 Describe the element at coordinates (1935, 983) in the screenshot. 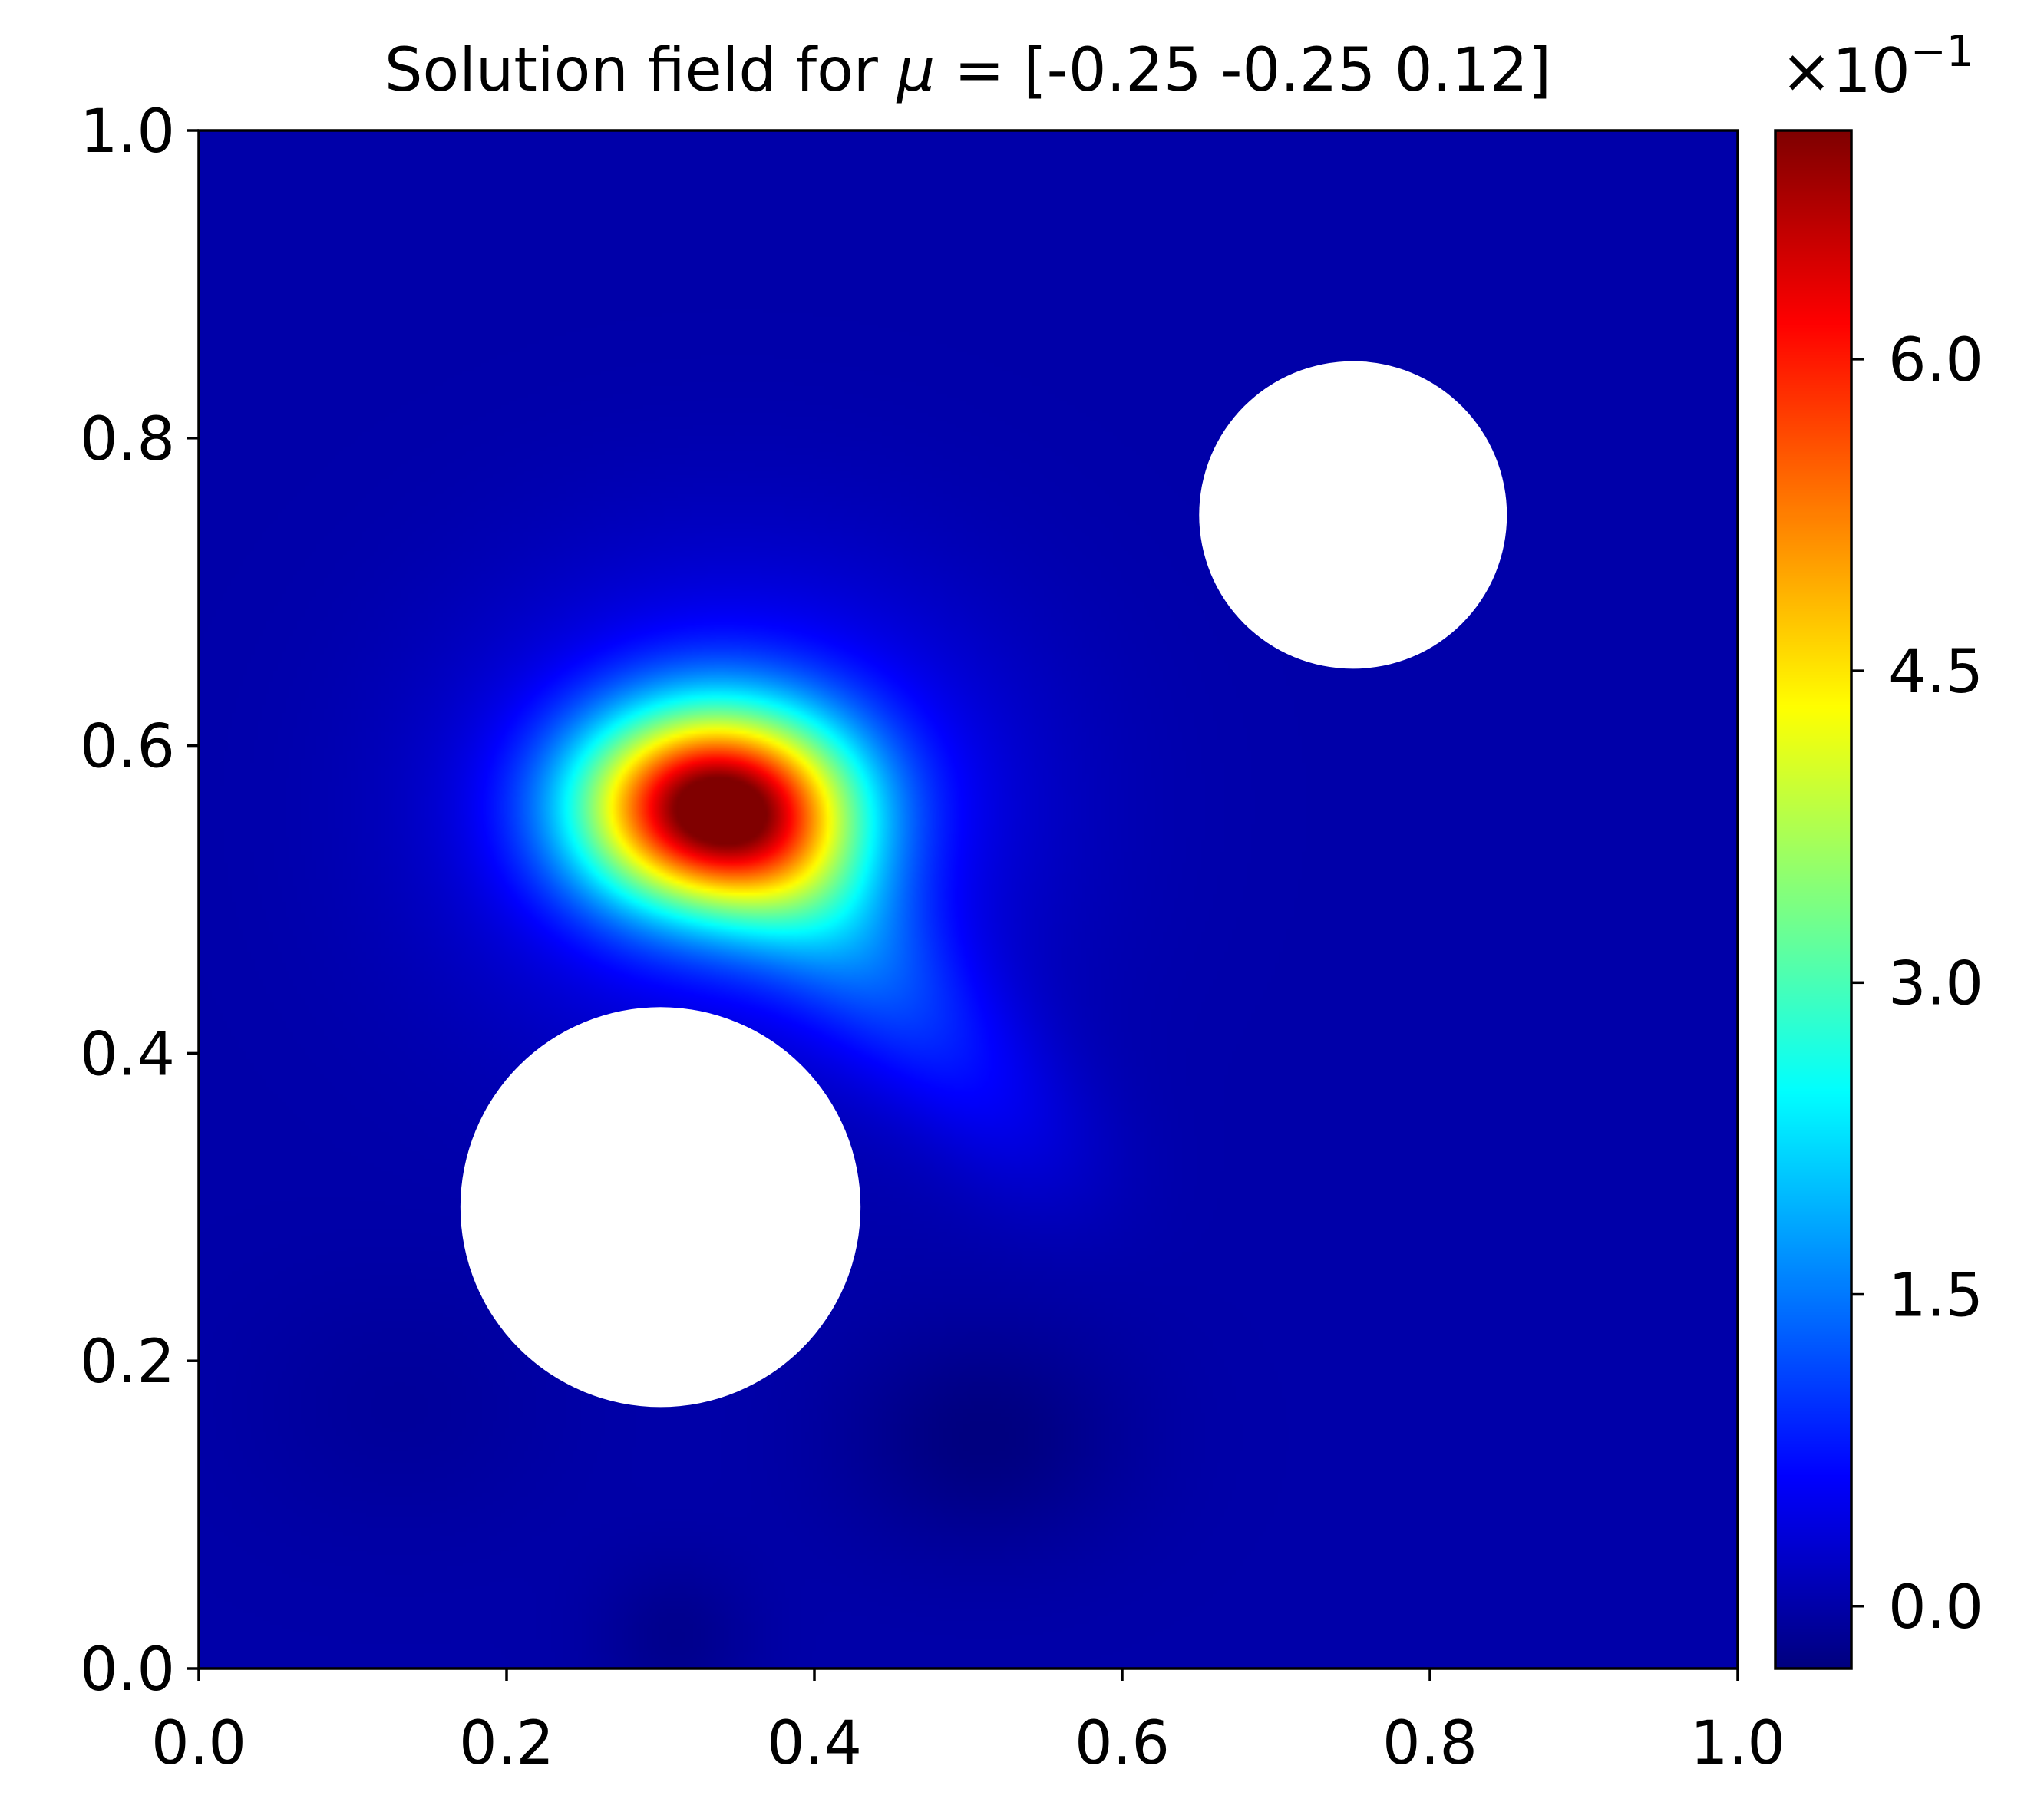

I see `colorbar-tick-label: 3.0` at that location.